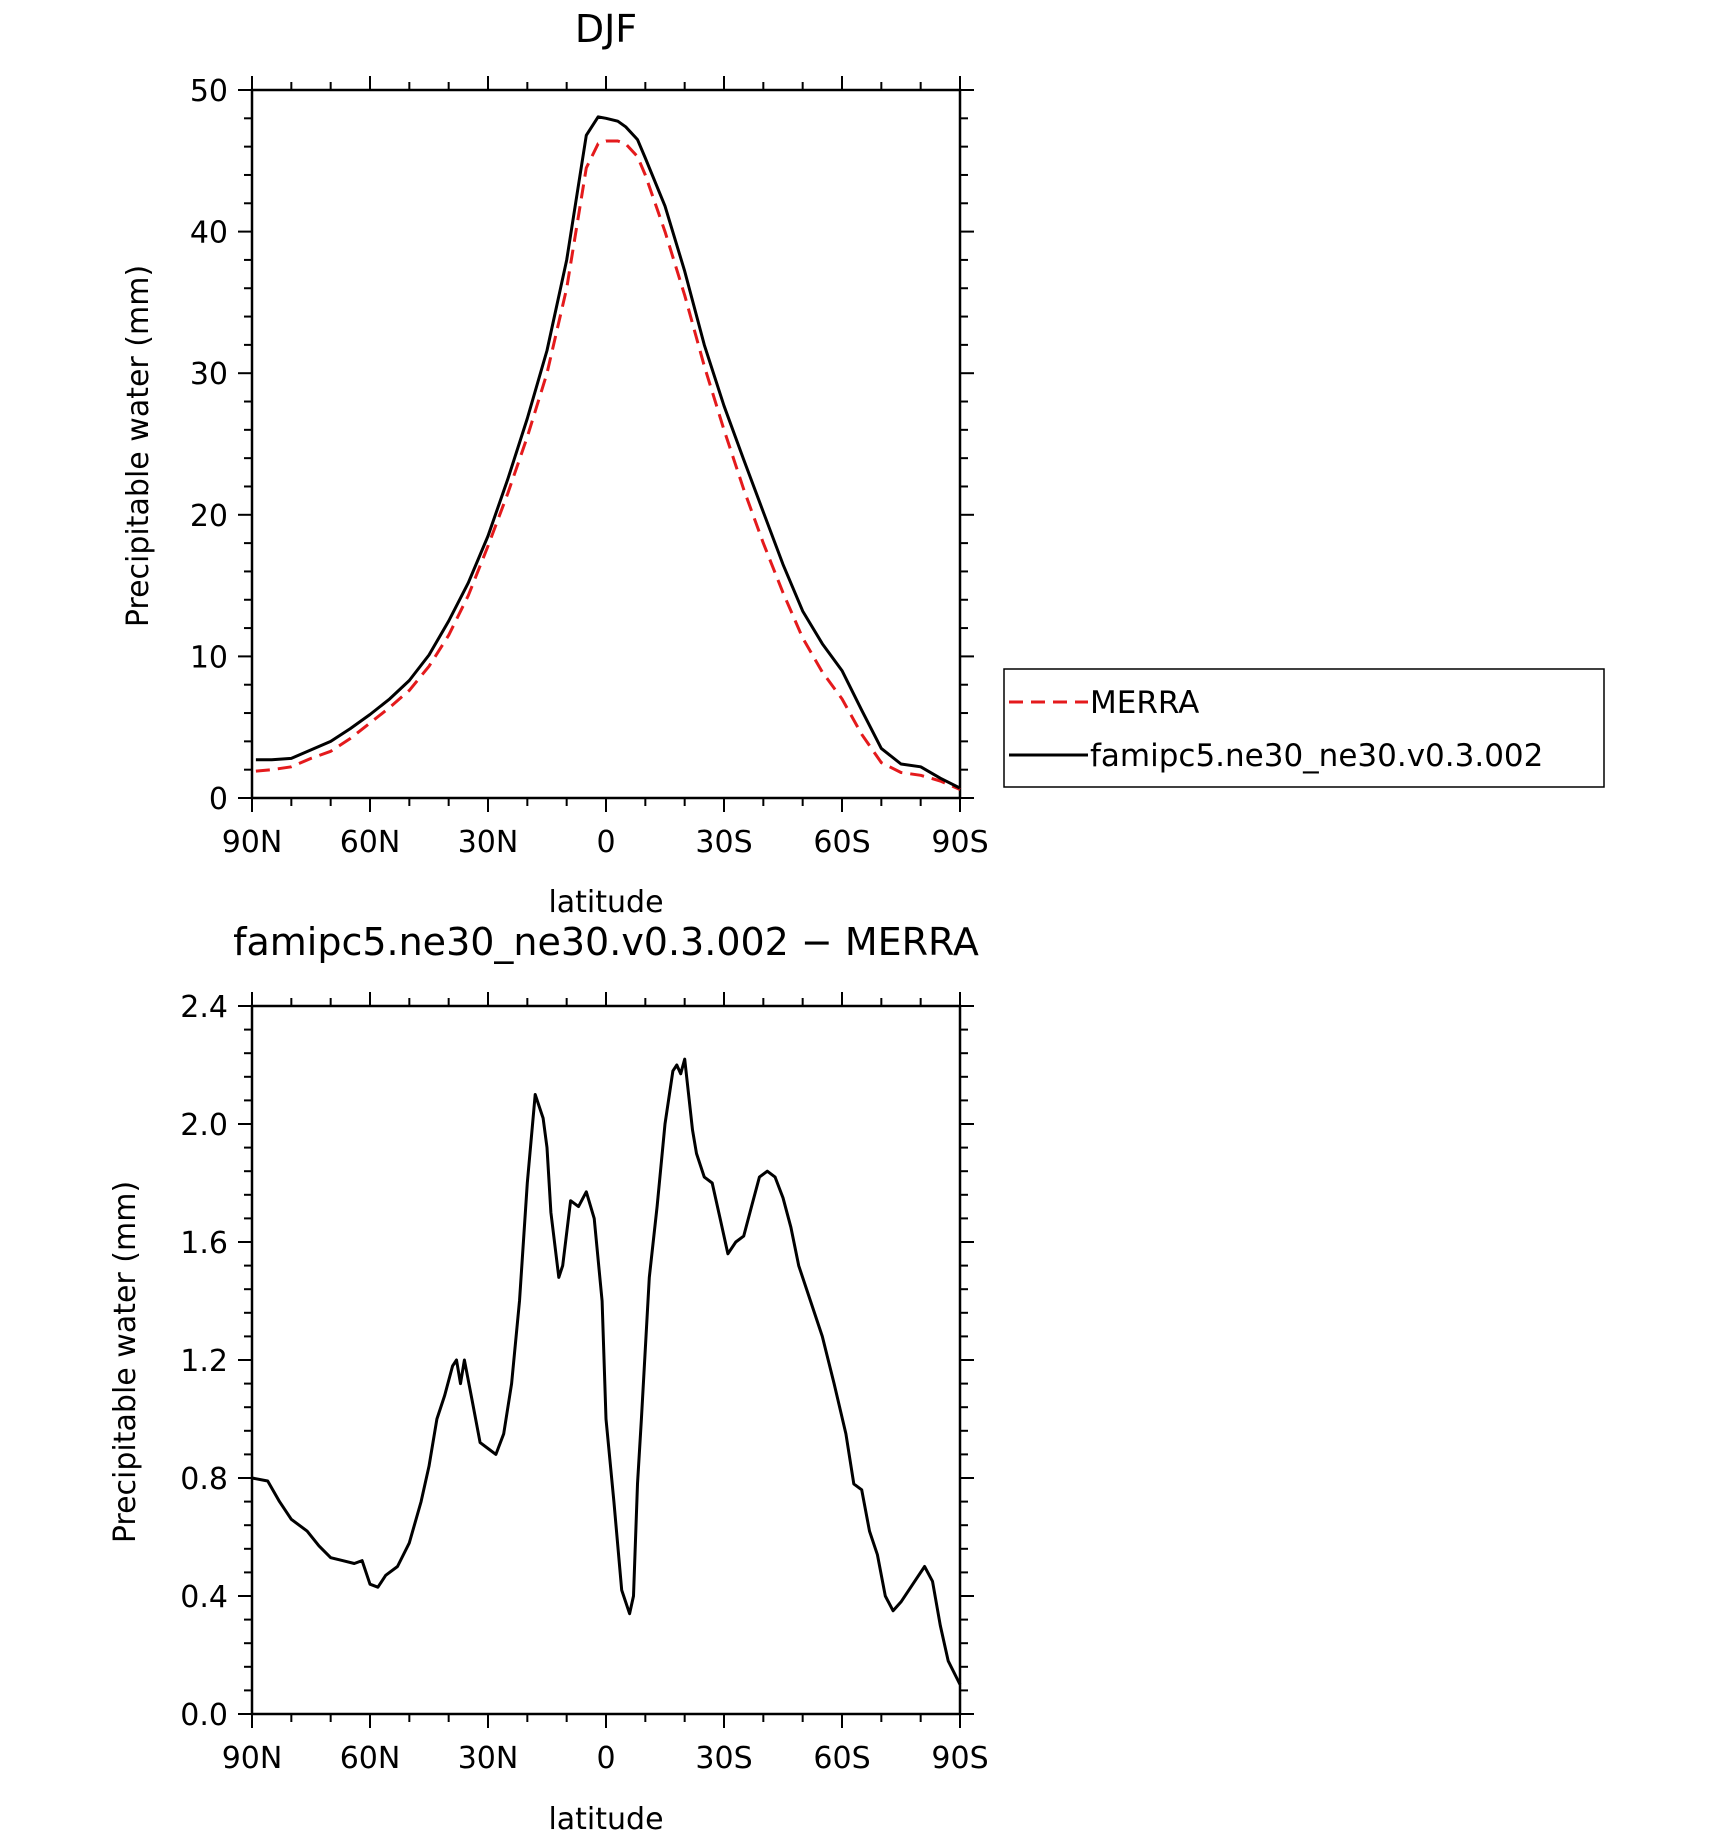  What do you see at coordinates (209, 233) in the screenshot?
I see `y-tick-label: 40` at bounding box center [209, 233].